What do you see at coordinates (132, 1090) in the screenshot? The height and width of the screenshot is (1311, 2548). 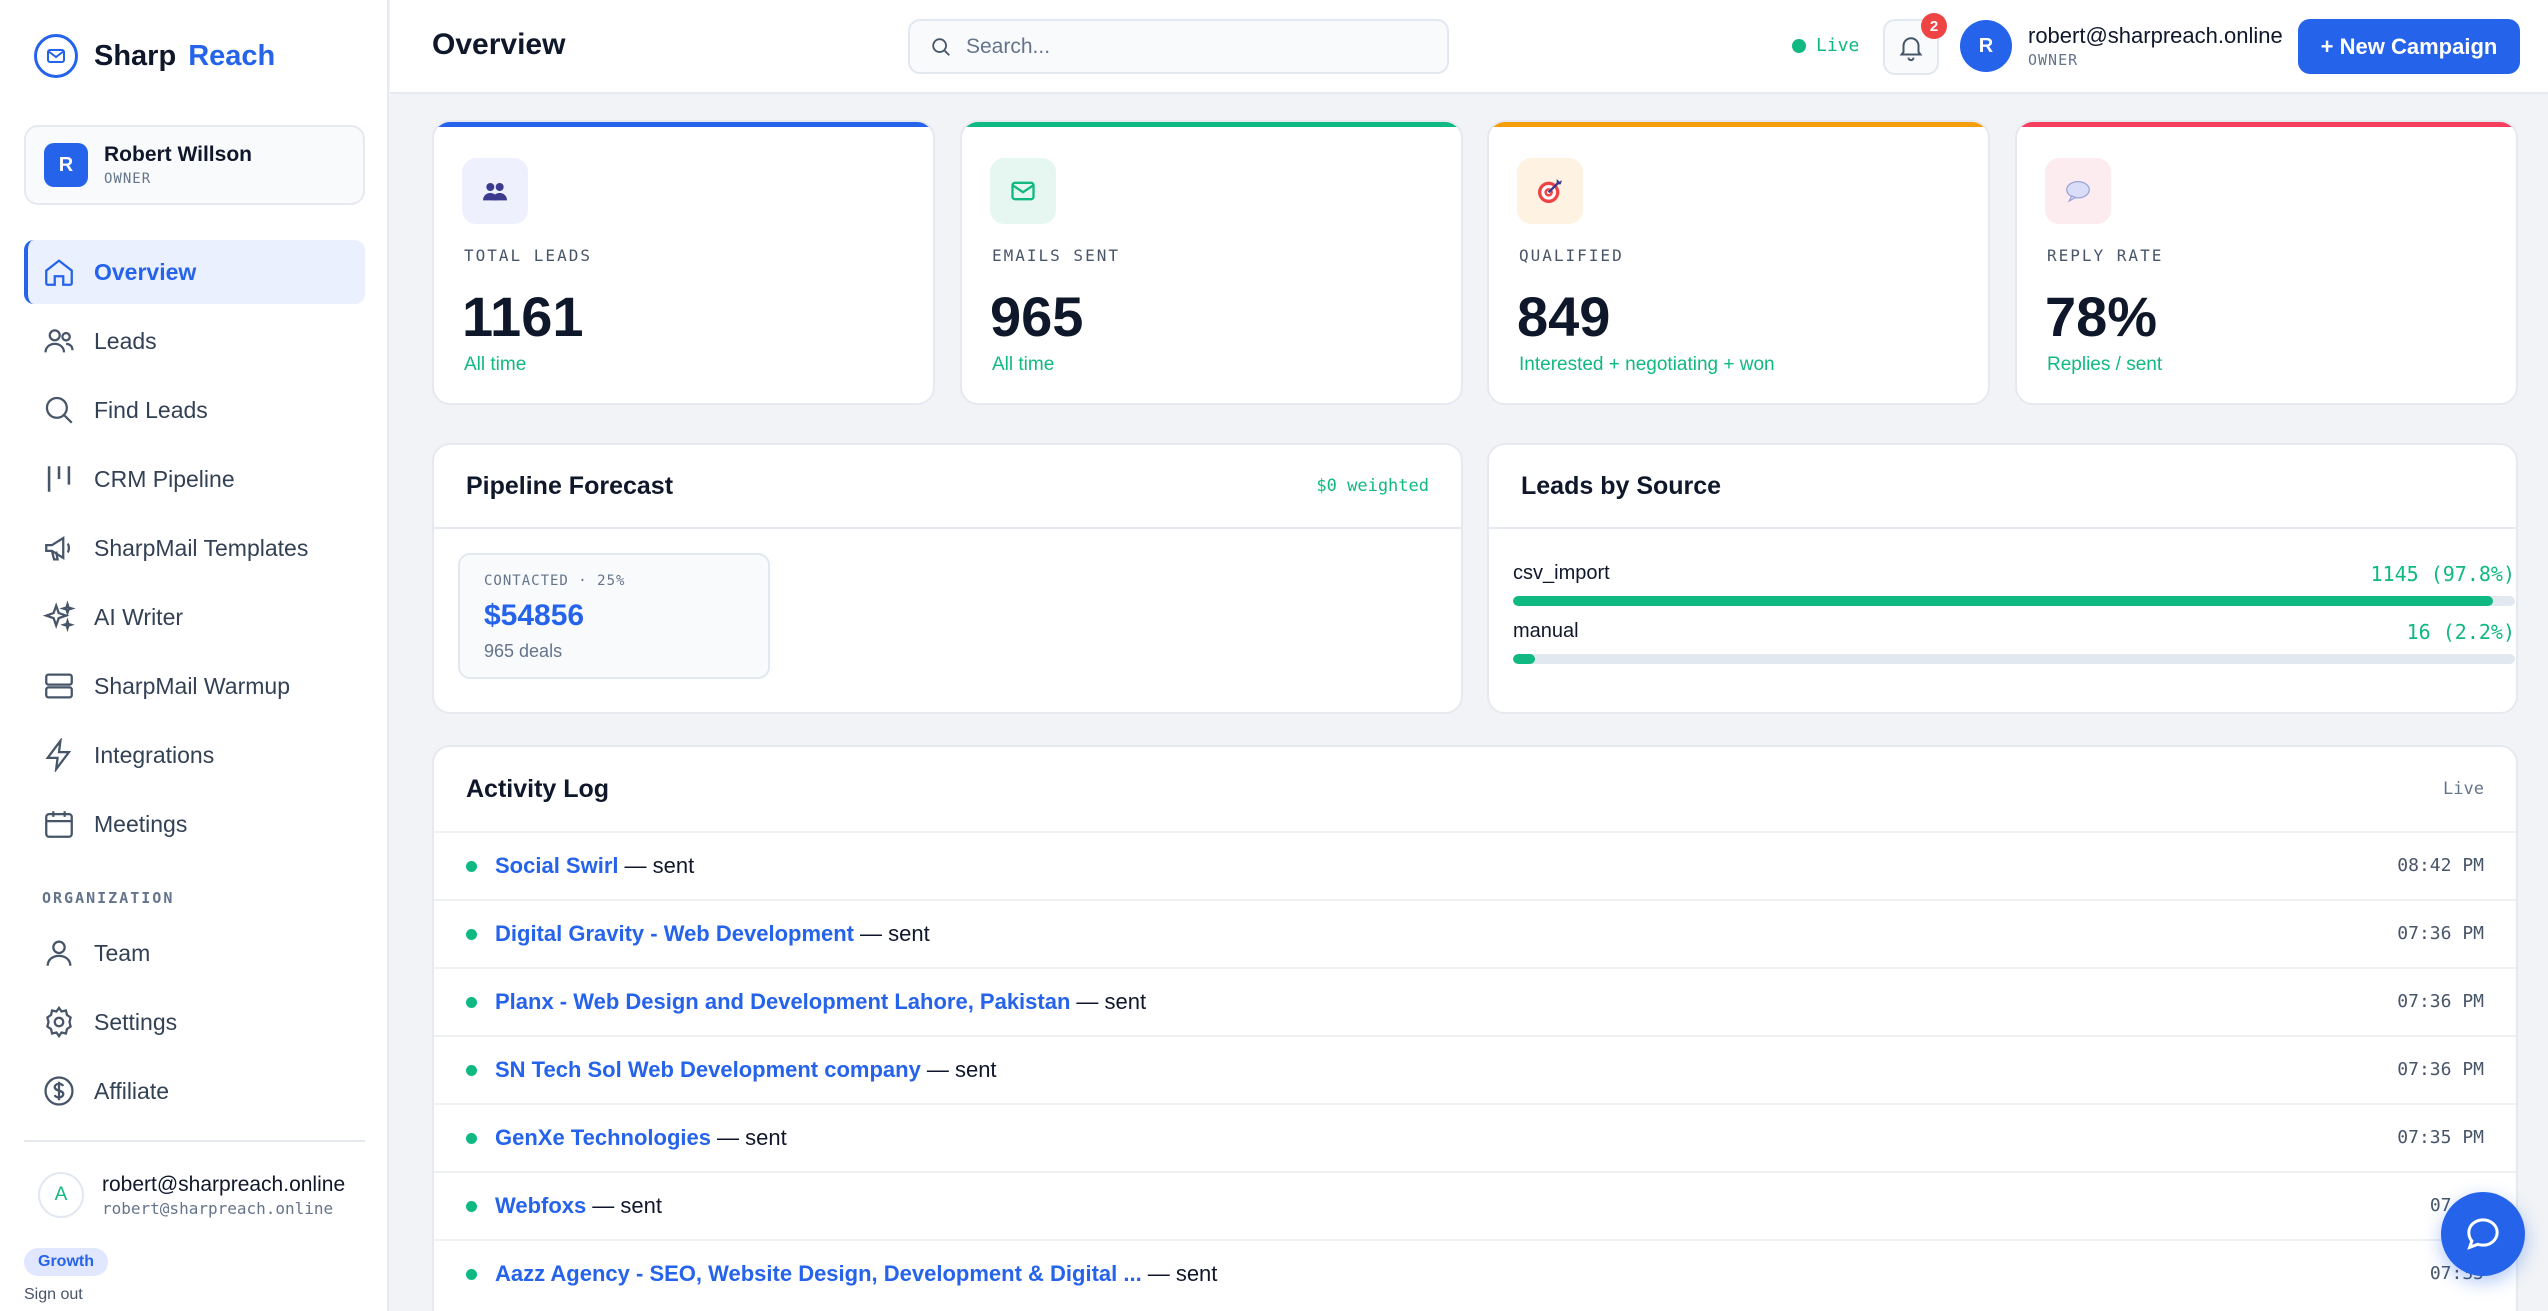 I see `sidebar-item-label: Affiliate` at bounding box center [132, 1090].